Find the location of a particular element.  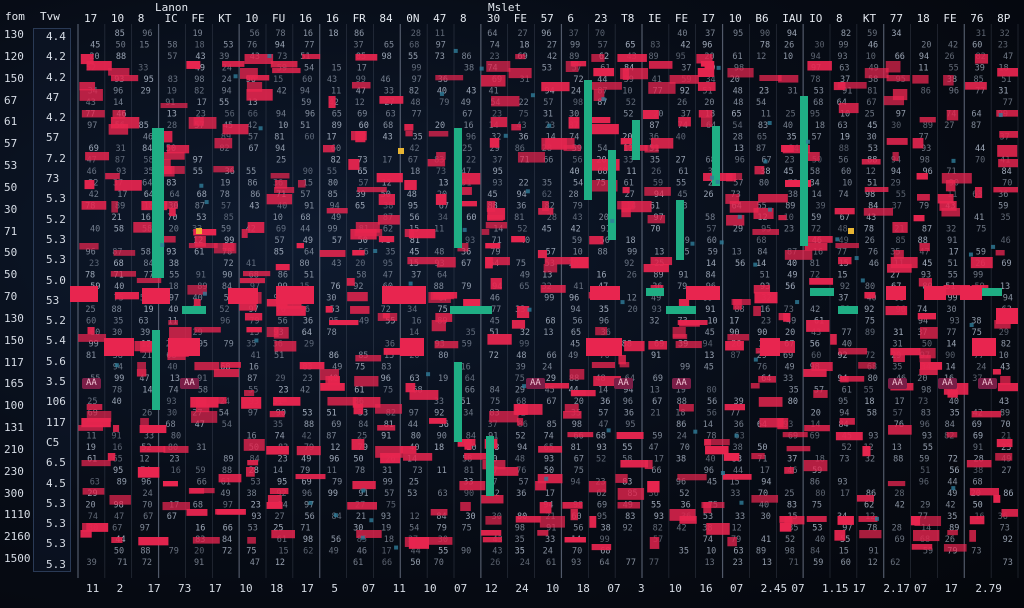

grid-digit: 45 is located at coordinates (788, 172).